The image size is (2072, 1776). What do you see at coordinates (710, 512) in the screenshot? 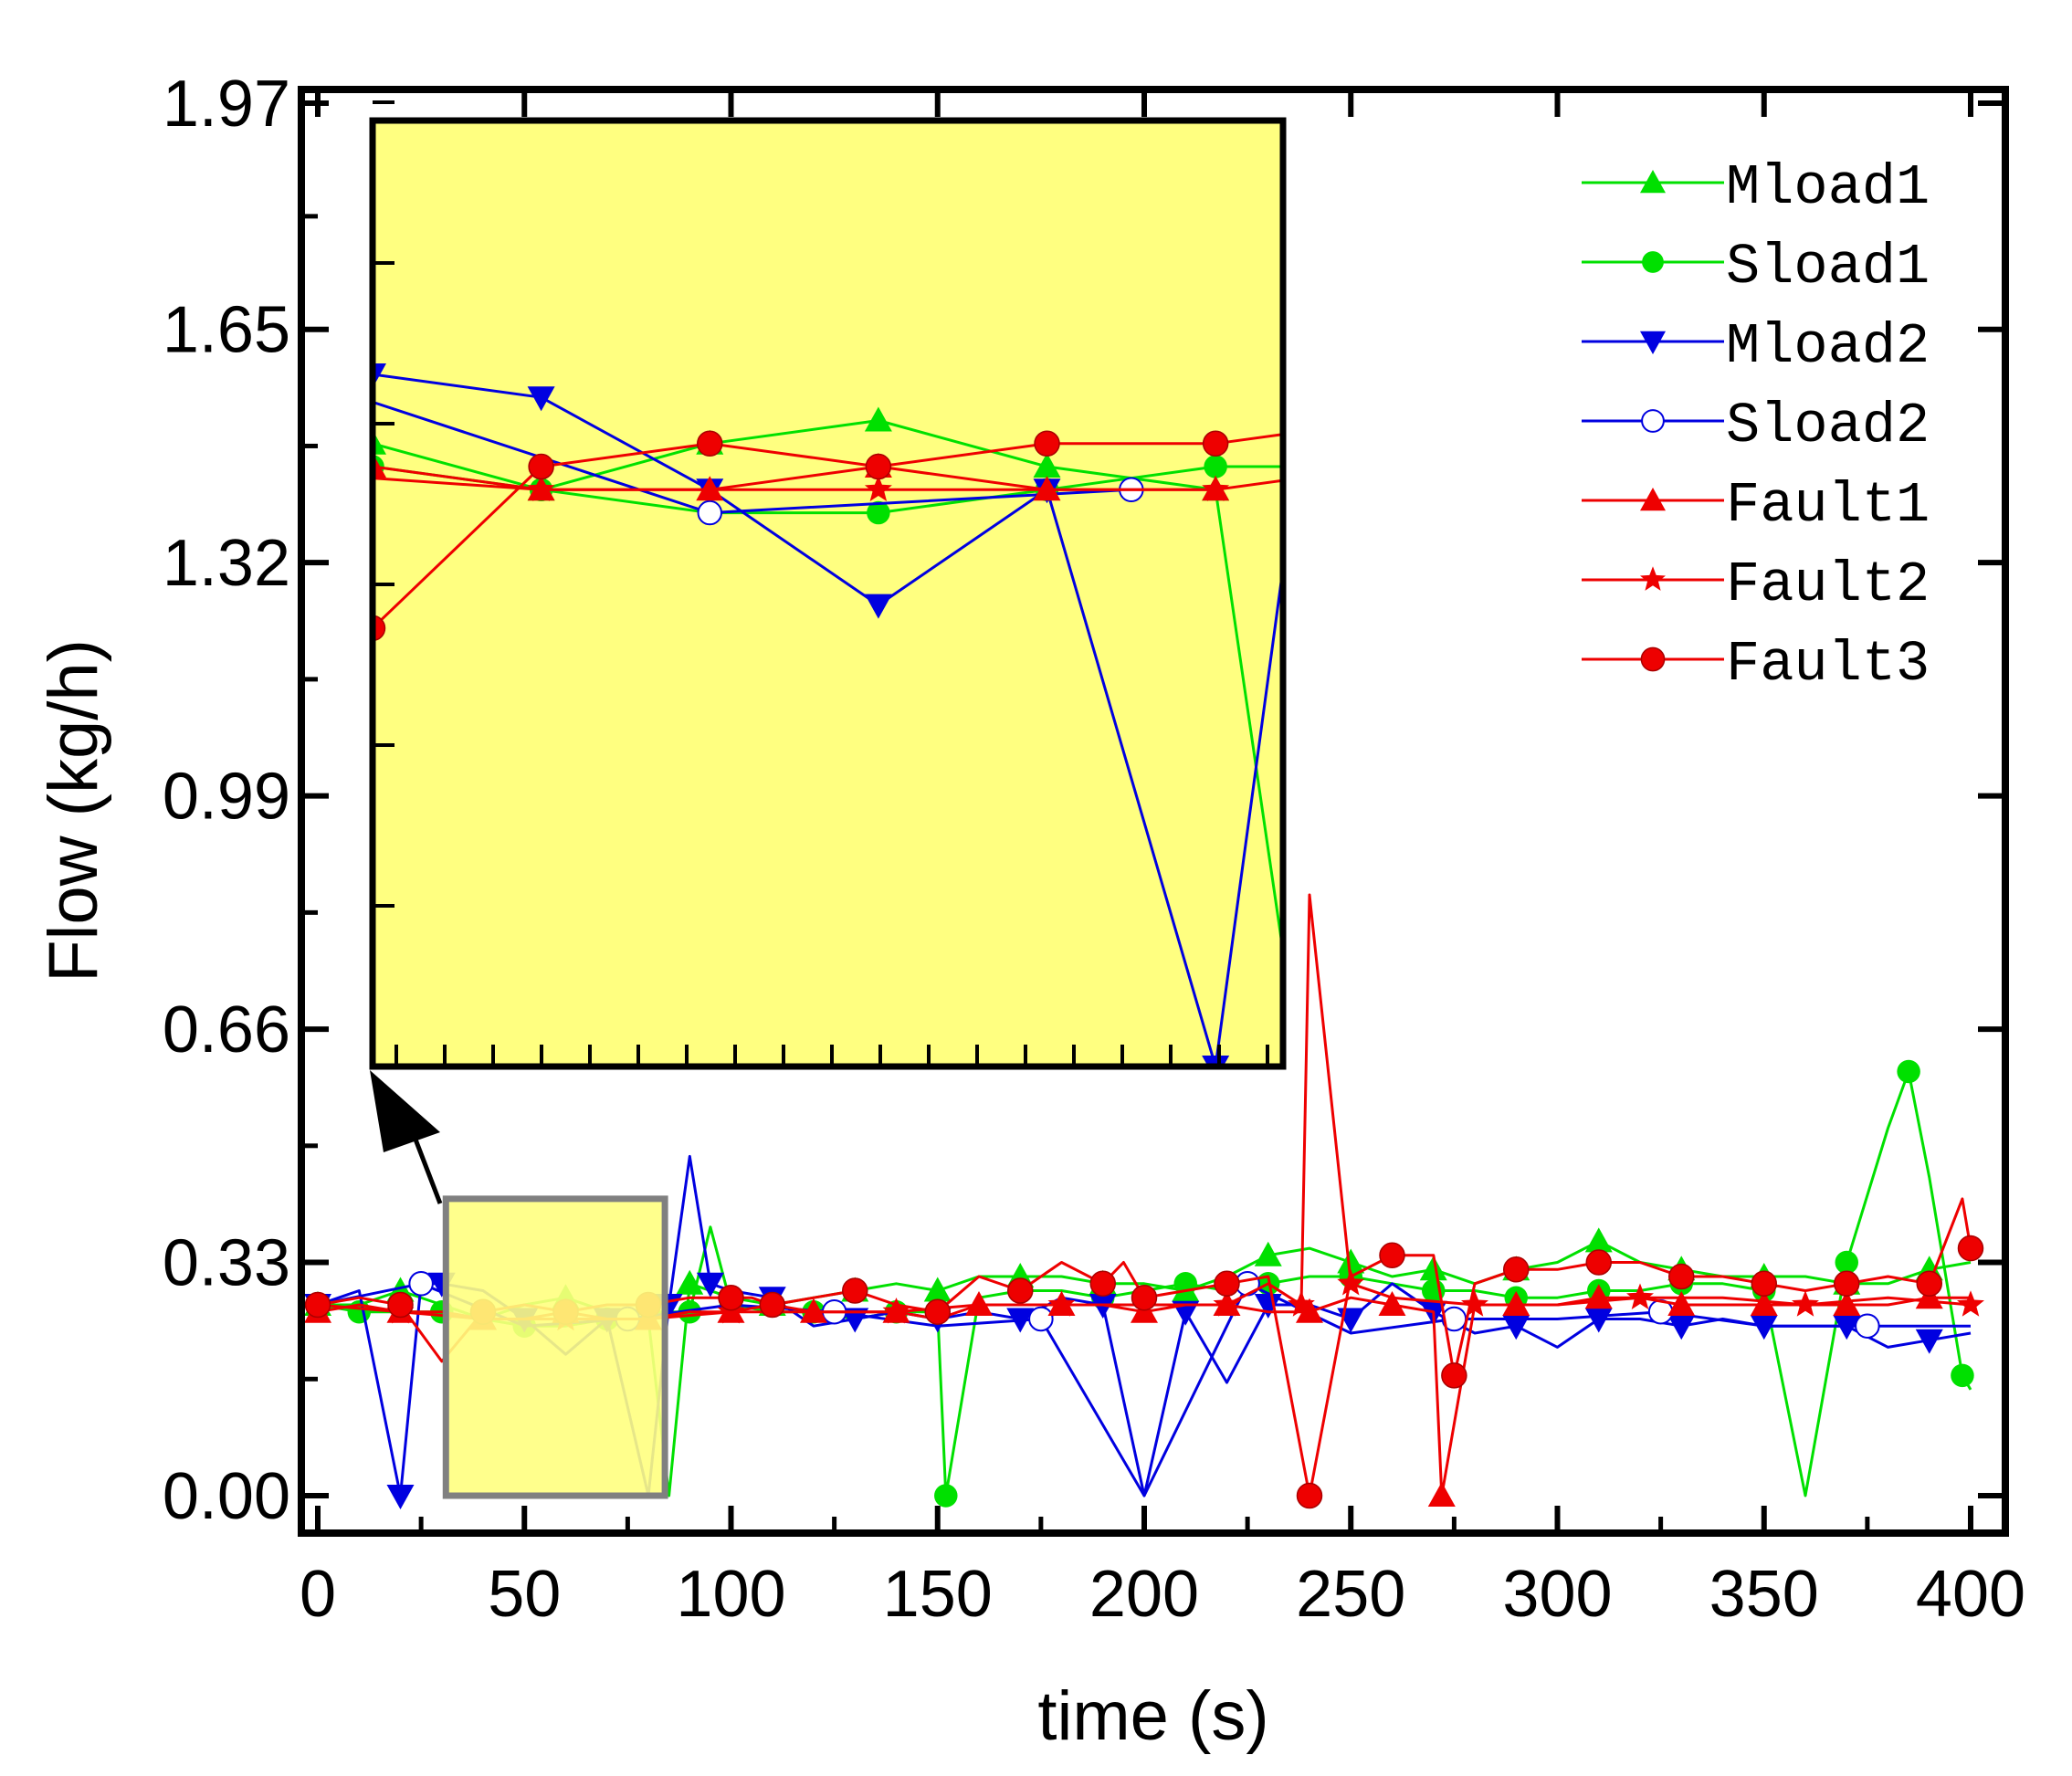
I see `inset-point-sload2` at bounding box center [710, 512].